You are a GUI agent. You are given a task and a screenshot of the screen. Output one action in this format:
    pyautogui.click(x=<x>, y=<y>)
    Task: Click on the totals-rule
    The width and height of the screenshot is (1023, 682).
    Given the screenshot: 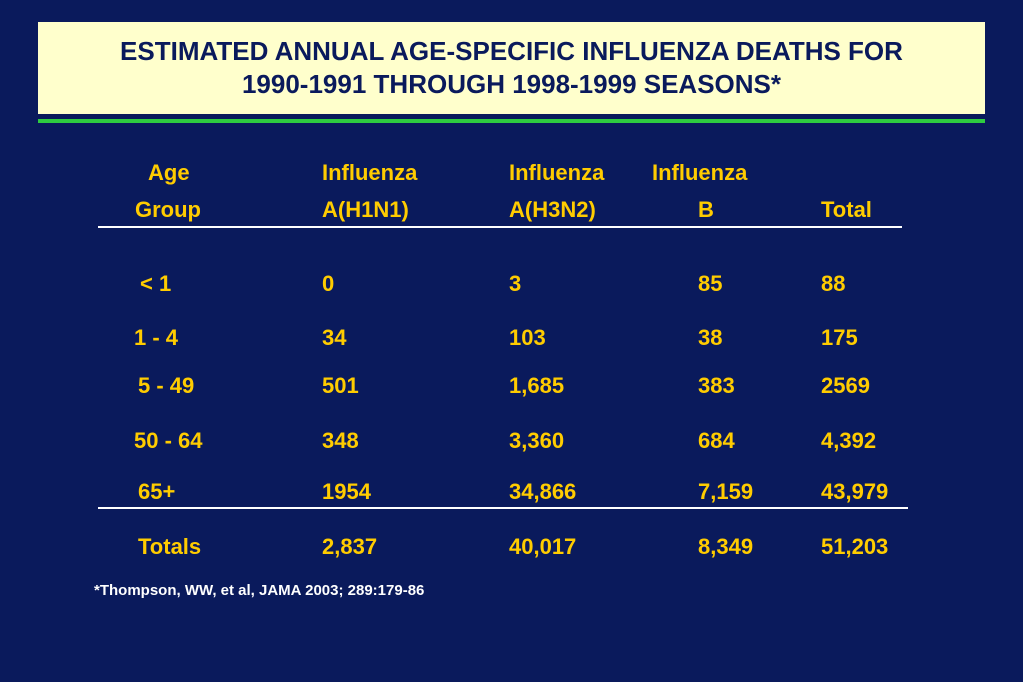 What is the action you would take?
    pyautogui.click(x=503, y=508)
    